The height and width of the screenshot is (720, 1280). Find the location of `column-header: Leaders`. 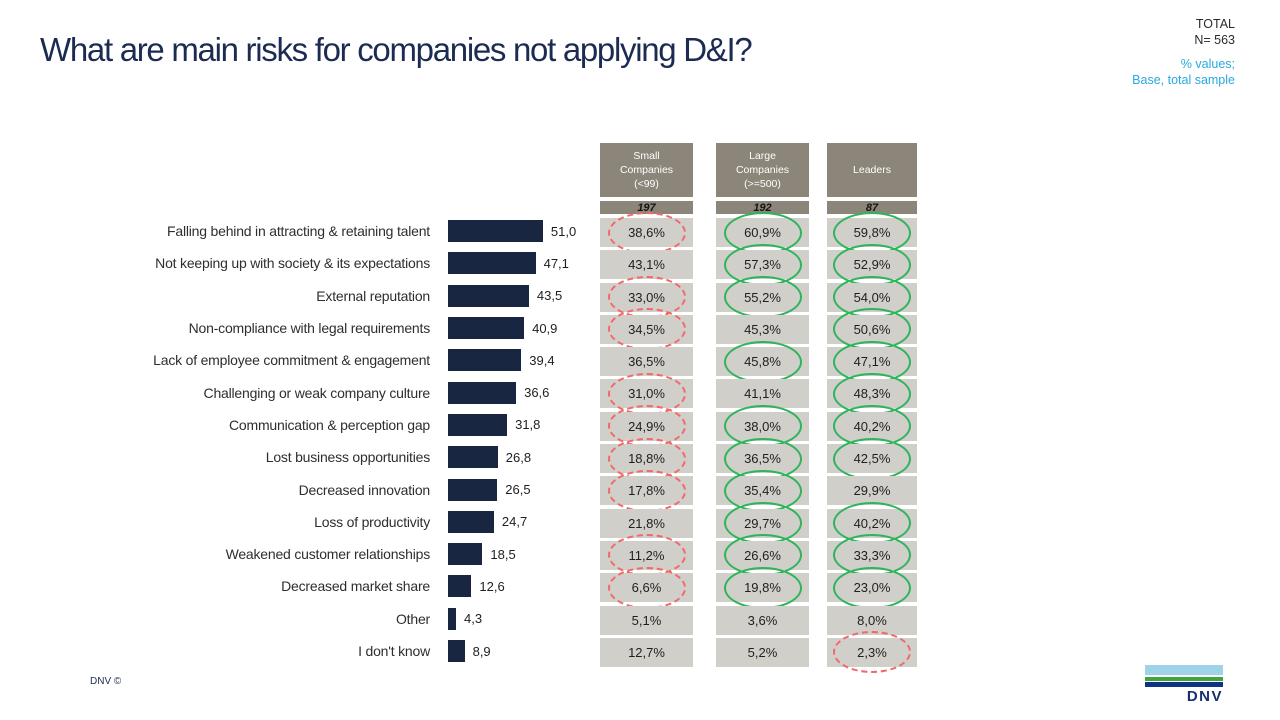

column-header: Leaders is located at coordinates (872, 170).